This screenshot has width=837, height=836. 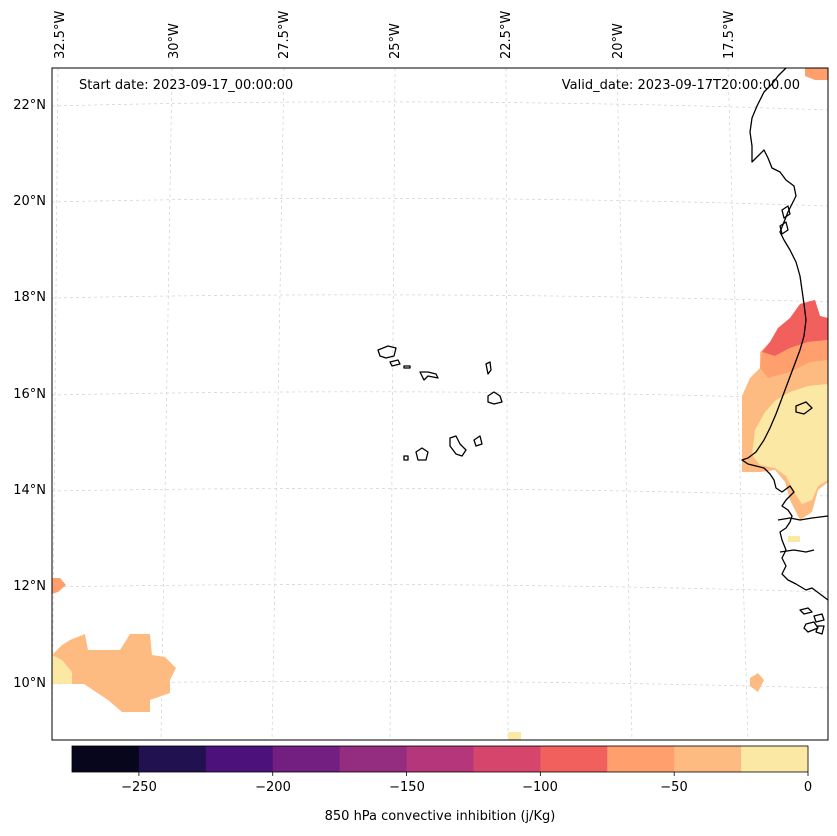 I want to click on cape-verde-sao-vicente, so click(x=395, y=363).